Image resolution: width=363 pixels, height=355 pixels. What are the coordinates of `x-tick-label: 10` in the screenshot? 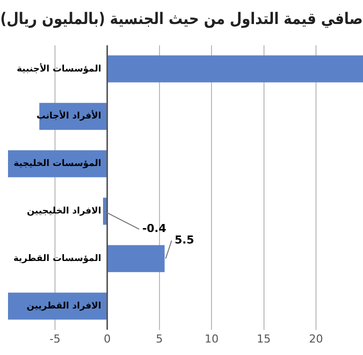 It's located at (211, 339).